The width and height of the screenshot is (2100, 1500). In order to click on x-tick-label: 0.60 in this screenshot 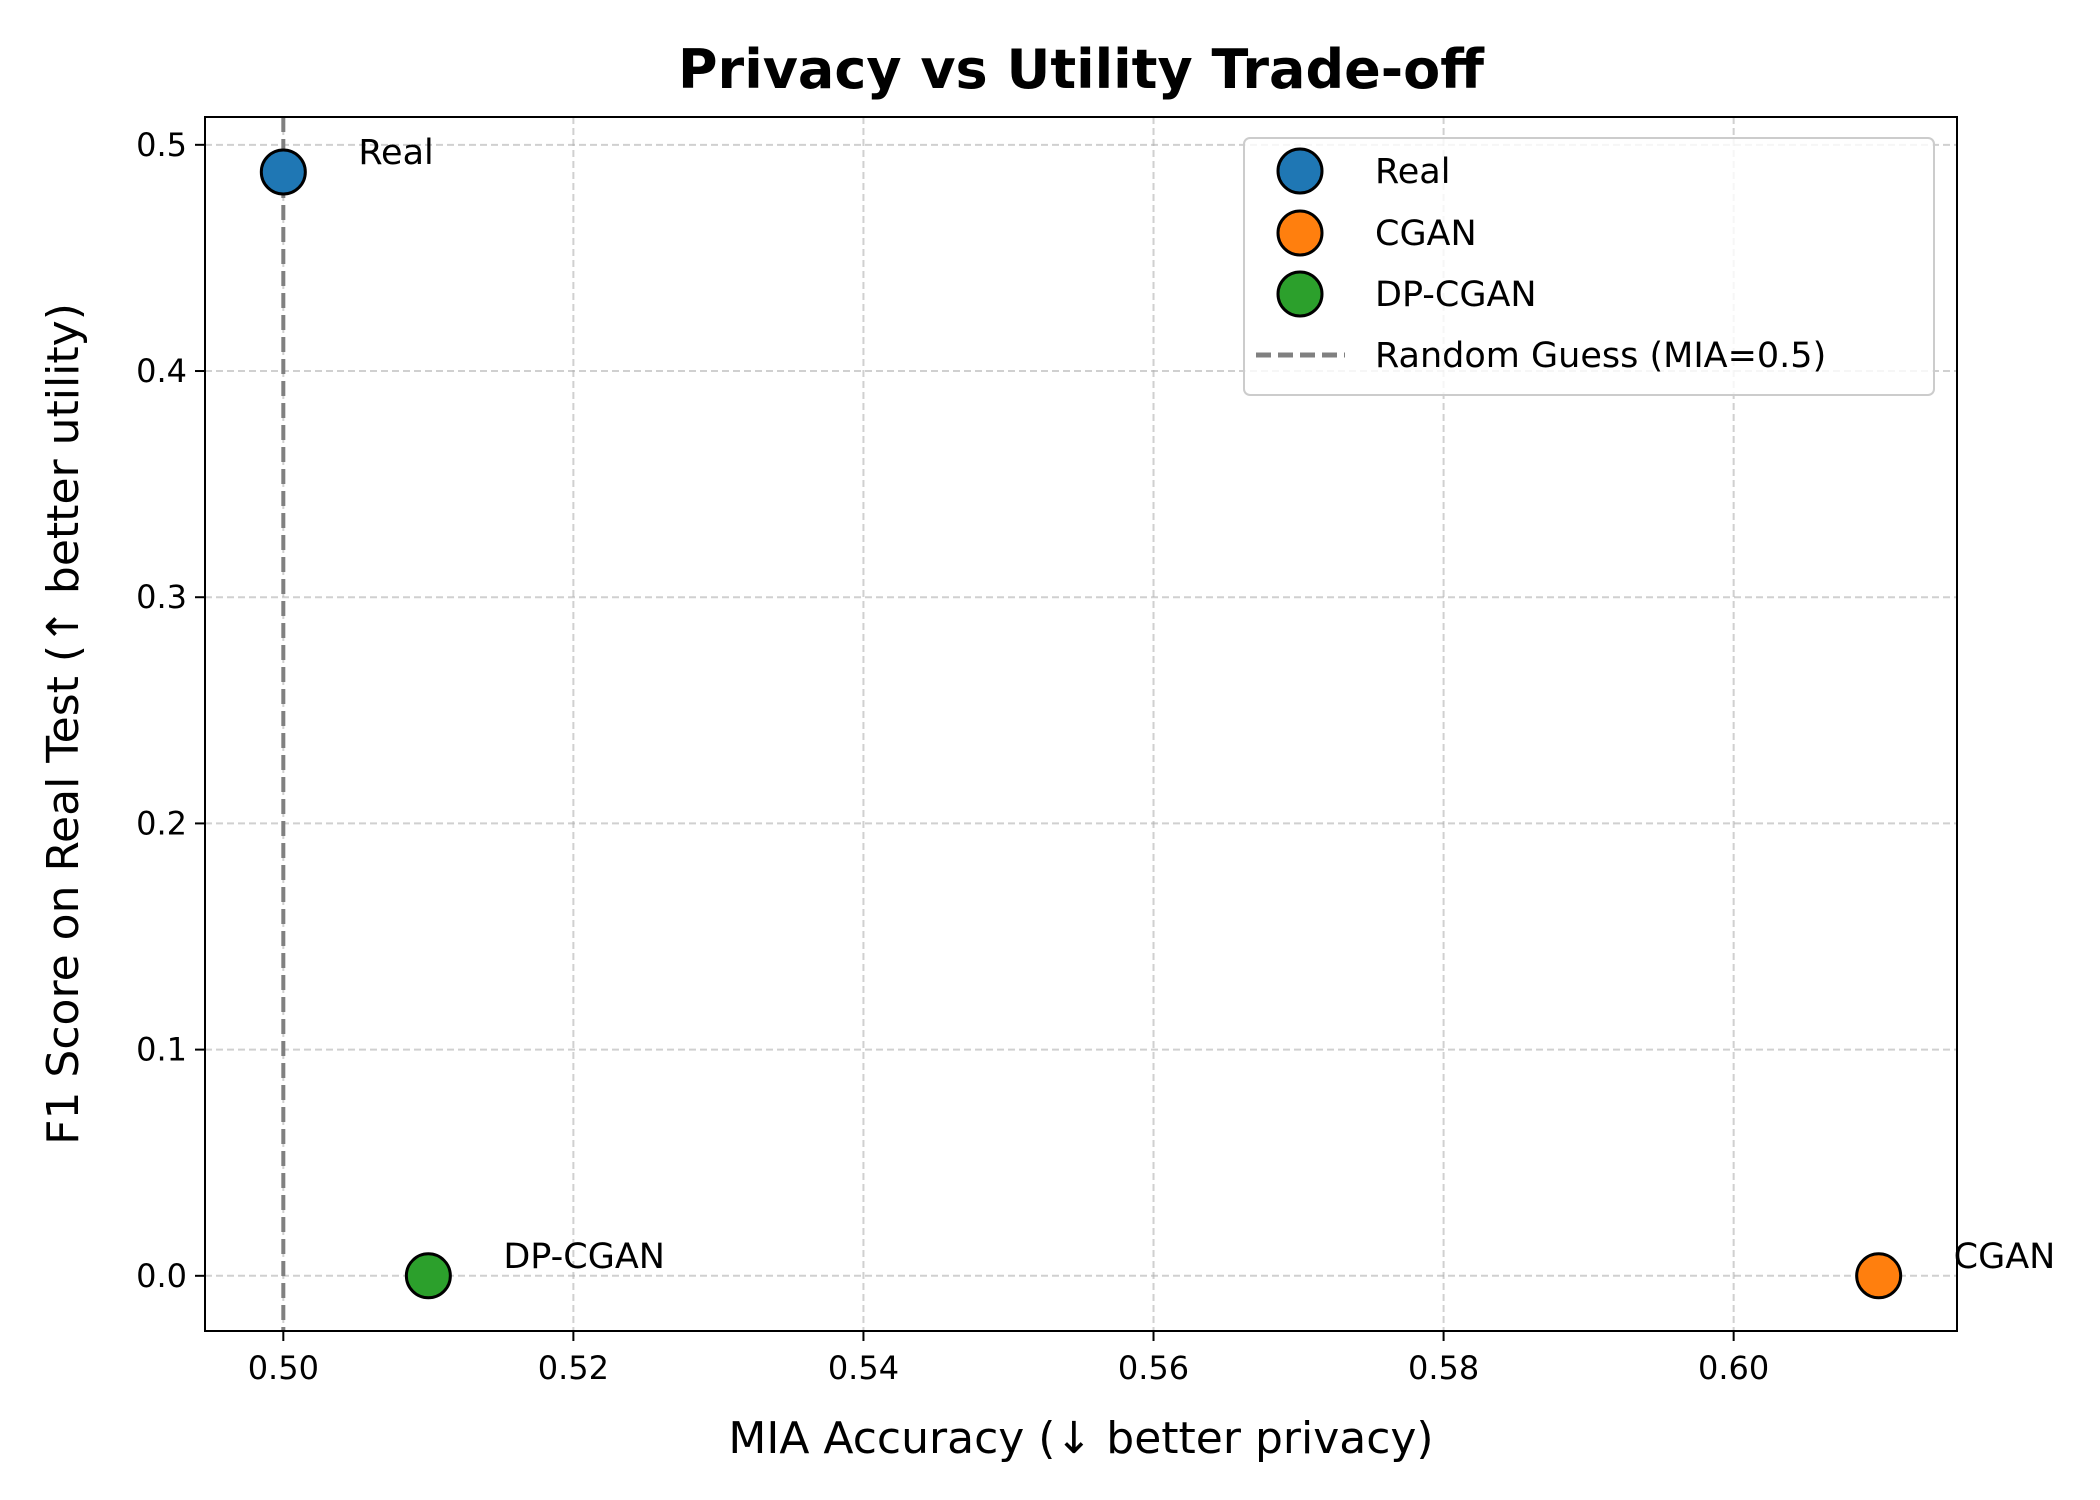, I will do `click(1733, 1368)`.